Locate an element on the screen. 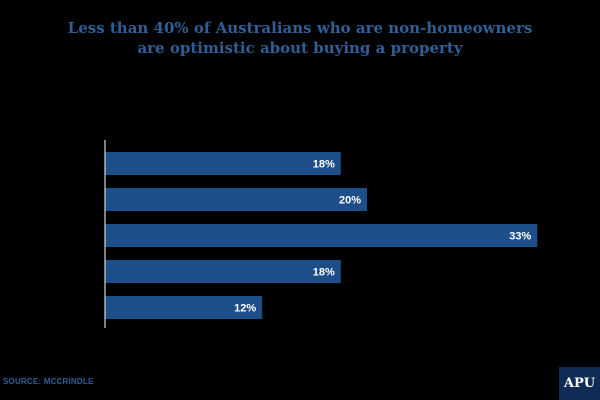 Image resolution: width=600 pixels, height=400 pixels. value-label-5: 12% is located at coordinates (245, 309).